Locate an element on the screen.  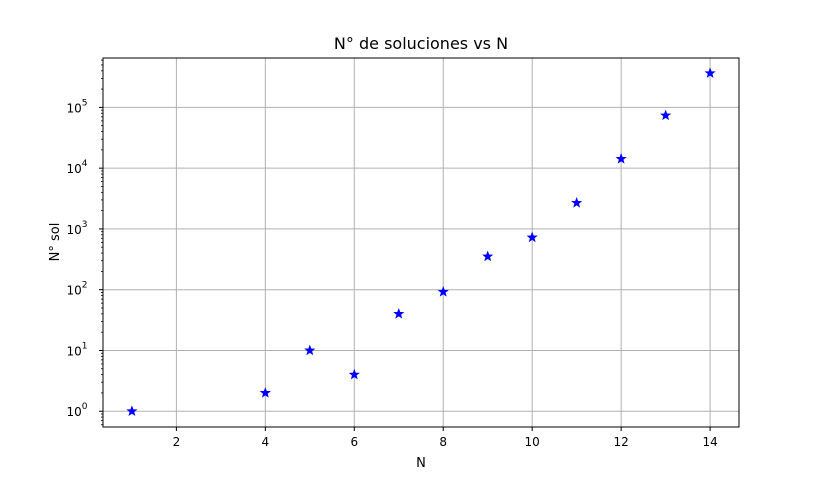
y-tick-label: 10⁰ is located at coordinates (76, 410).